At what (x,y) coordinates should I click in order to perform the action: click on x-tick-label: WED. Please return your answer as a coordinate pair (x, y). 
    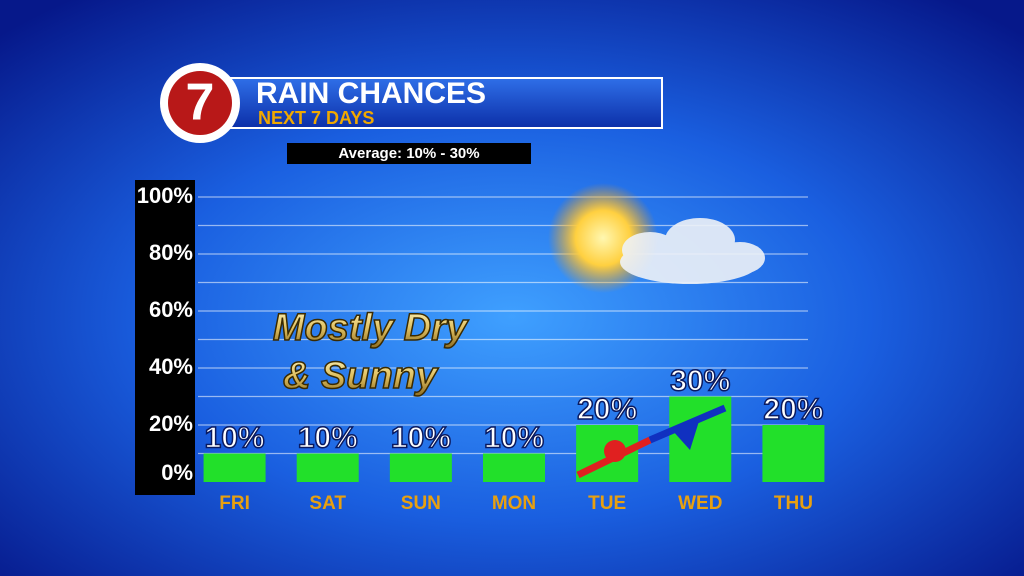
    Looking at the image, I should click on (700, 503).